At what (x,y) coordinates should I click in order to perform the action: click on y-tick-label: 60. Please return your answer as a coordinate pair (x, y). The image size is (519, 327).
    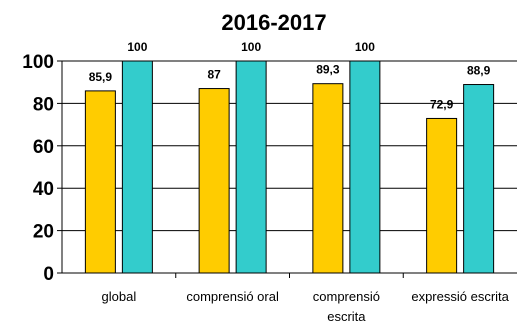
    Looking at the image, I should click on (43, 147).